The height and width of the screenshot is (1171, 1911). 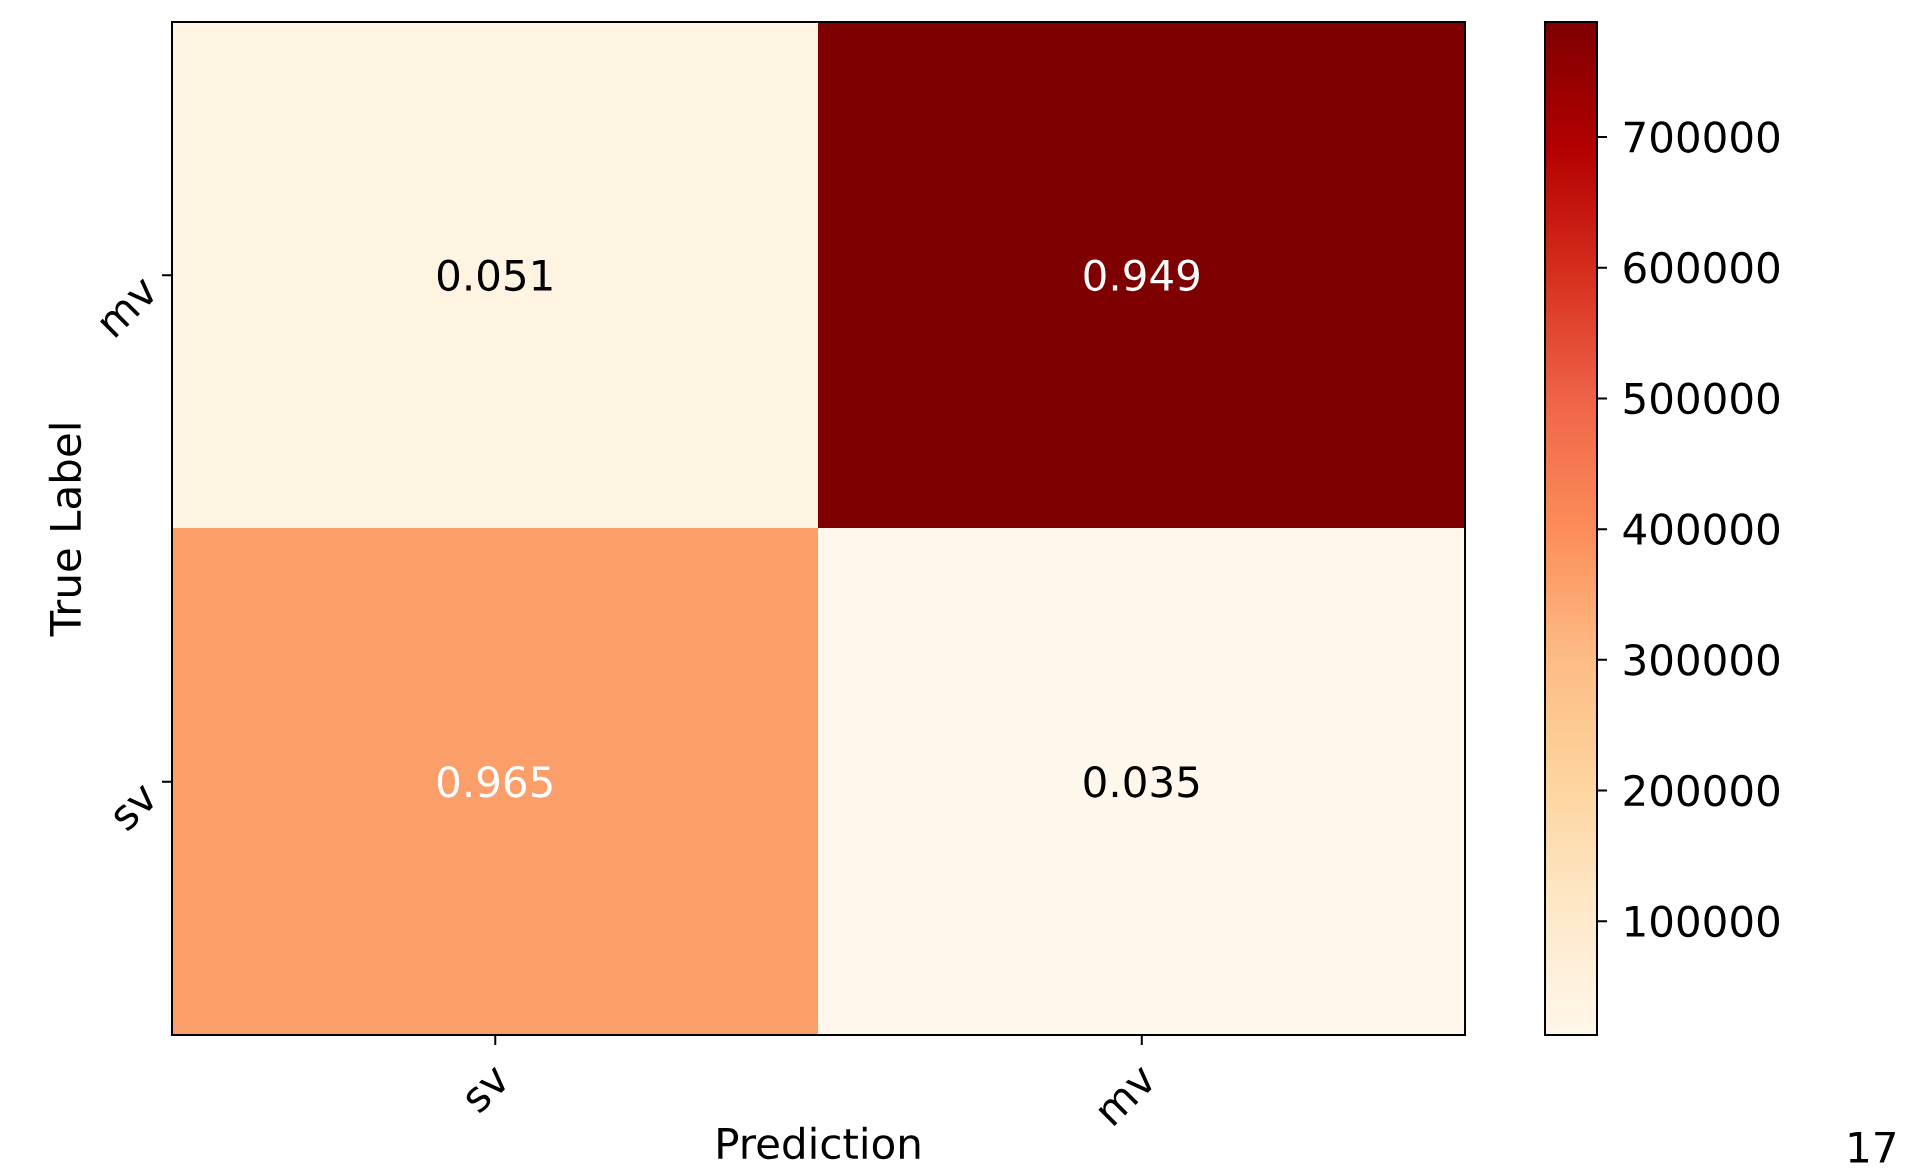 I want to click on color-bar-label: 600000, so click(x=1701, y=267).